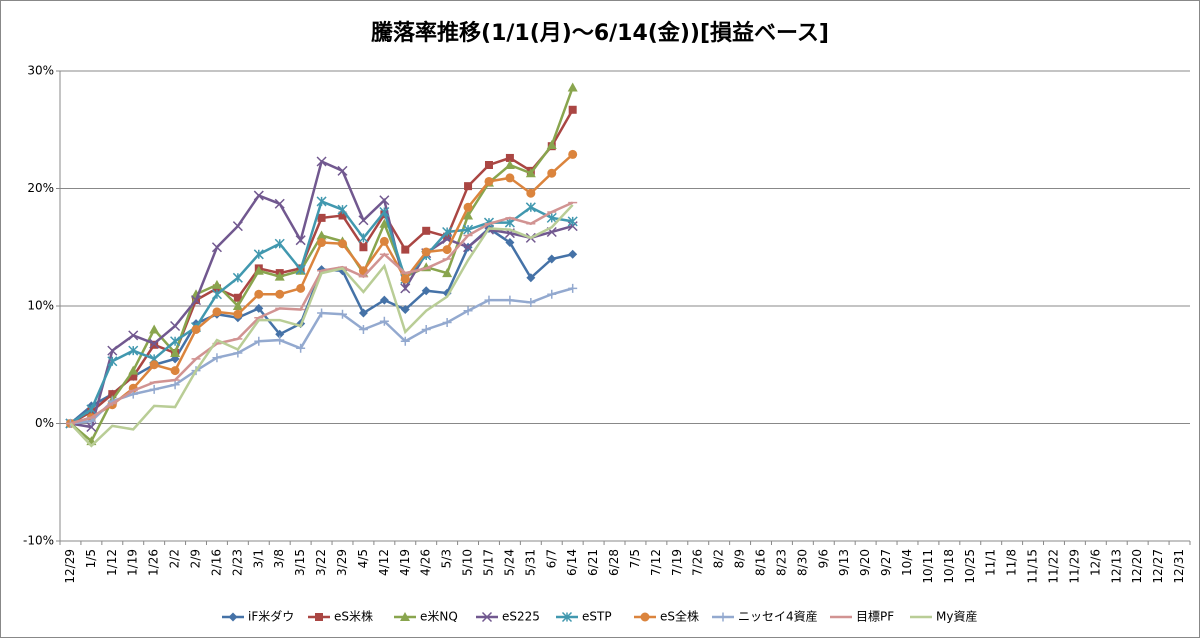 The image size is (1200, 638). I want to click on x-tick-label: 4/12, so click(384, 562).